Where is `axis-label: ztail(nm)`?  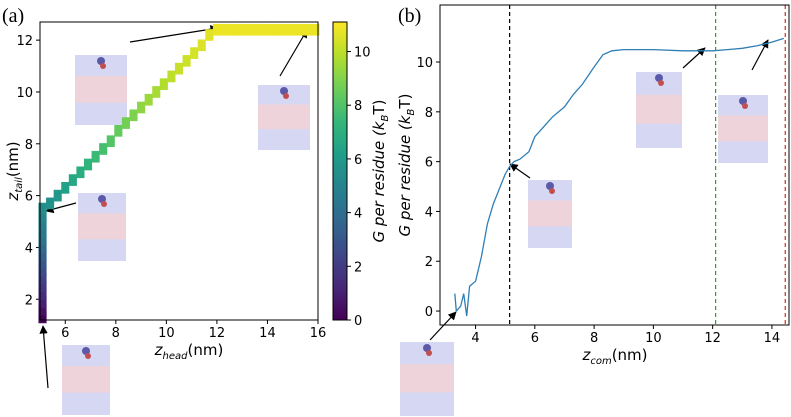
axis-label: ztail(nm) is located at coordinates (14, 171).